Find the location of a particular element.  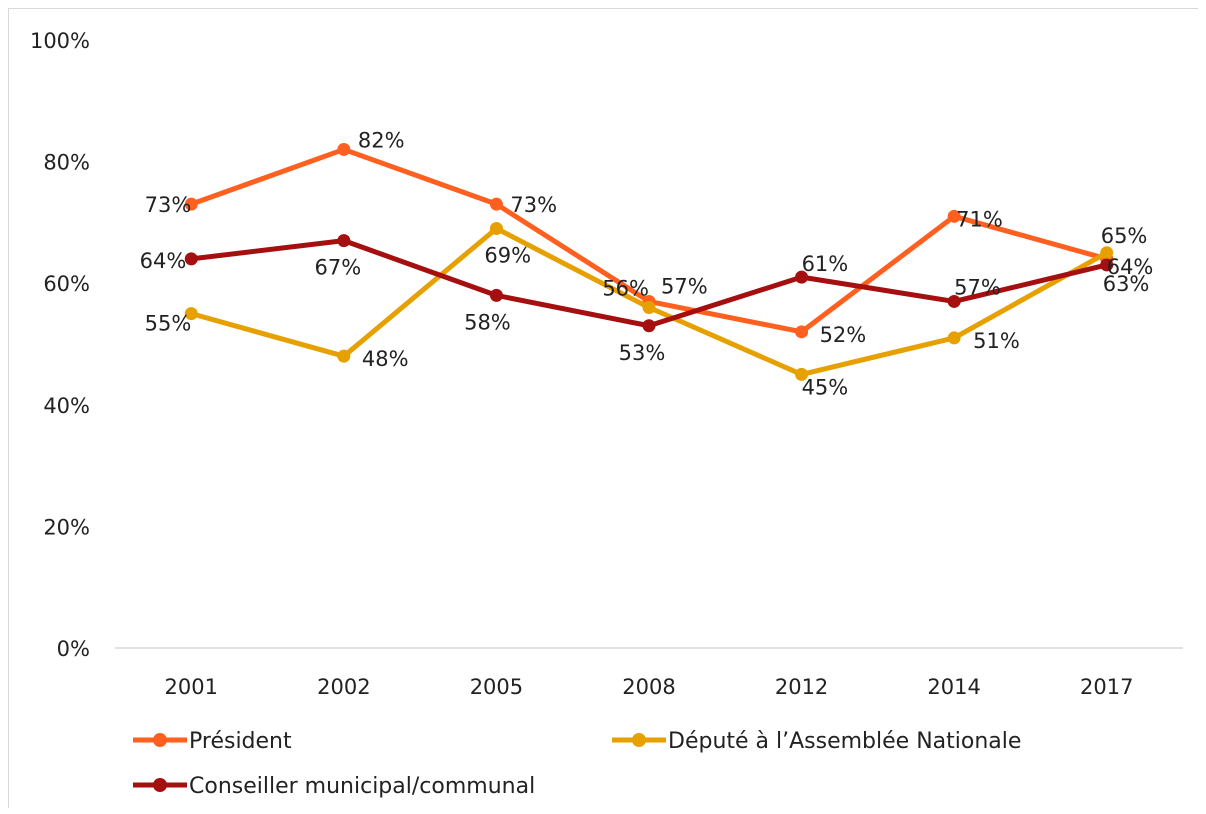

data-label: 82% is located at coordinates (381, 140).